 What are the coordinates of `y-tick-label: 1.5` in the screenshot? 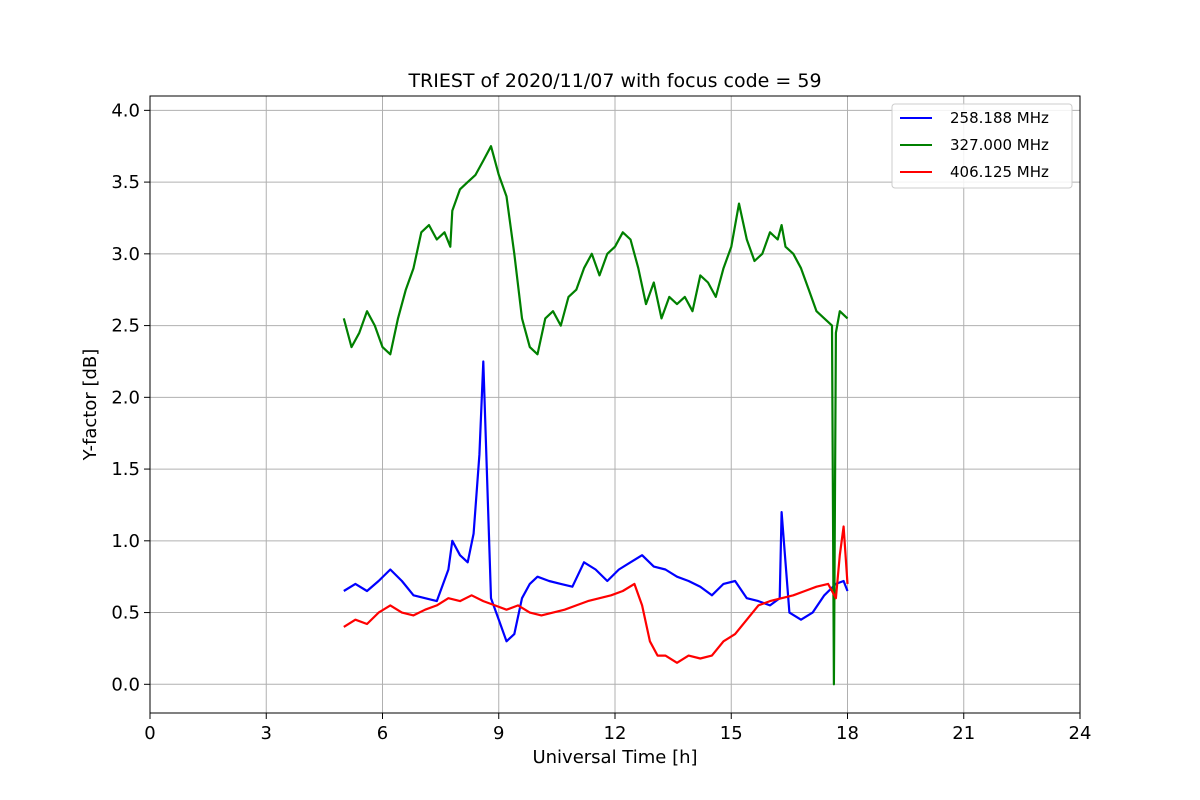 It's located at (125, 469).